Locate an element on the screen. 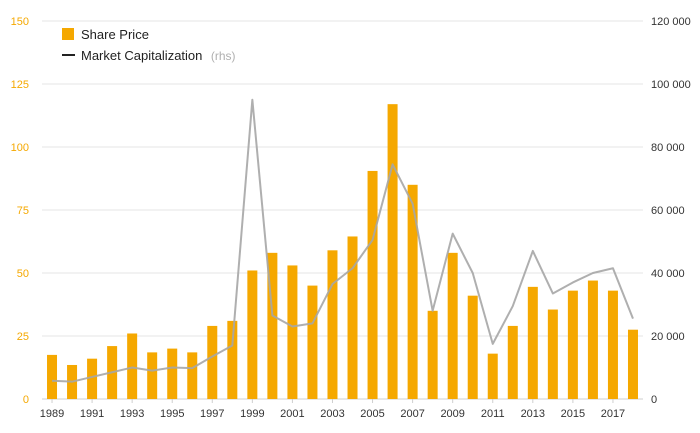 The image size is (700, 433). x-tick-label: 2017 is located at coordinates (613, 414).